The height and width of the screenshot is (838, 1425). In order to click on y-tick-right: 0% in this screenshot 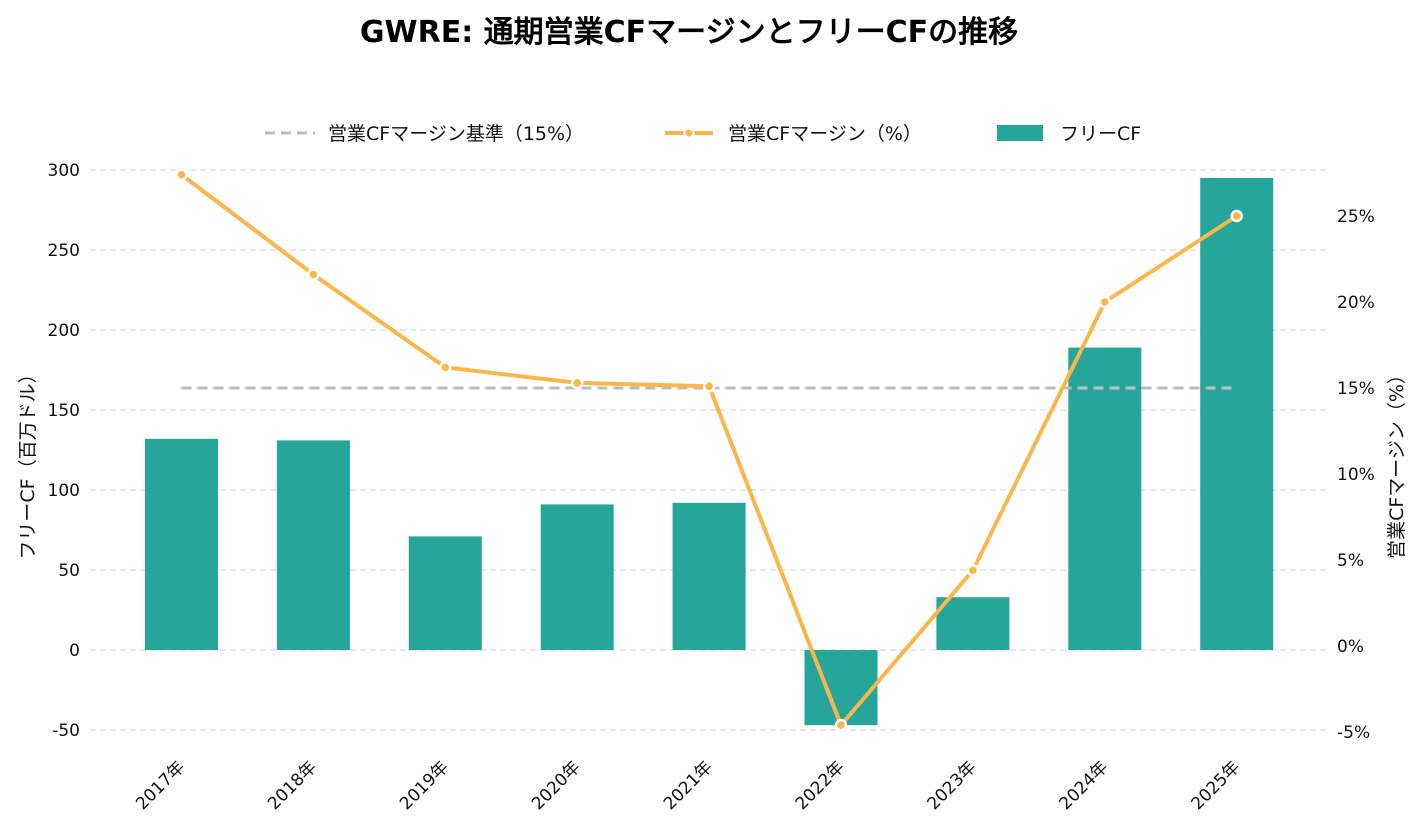, I will do `click(1350, 647)`.